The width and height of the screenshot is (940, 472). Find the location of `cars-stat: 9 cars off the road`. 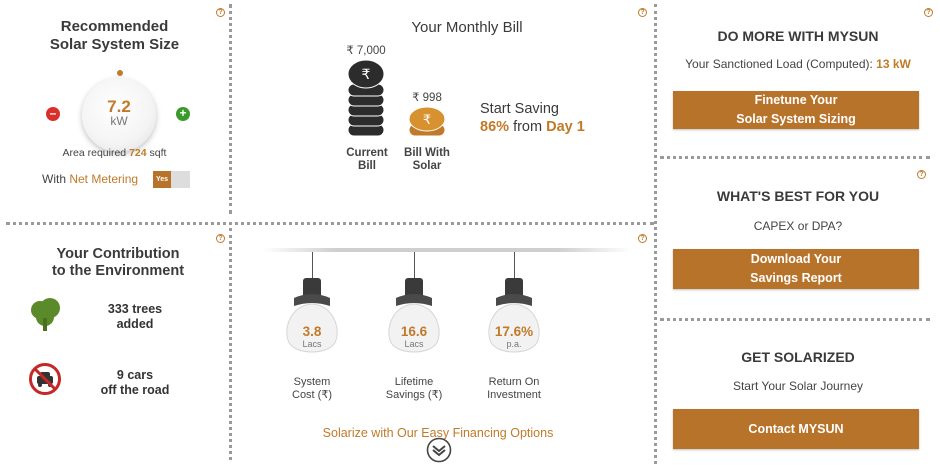

cars-stat: 9 cars off the road is located at coordinates (135, 383).